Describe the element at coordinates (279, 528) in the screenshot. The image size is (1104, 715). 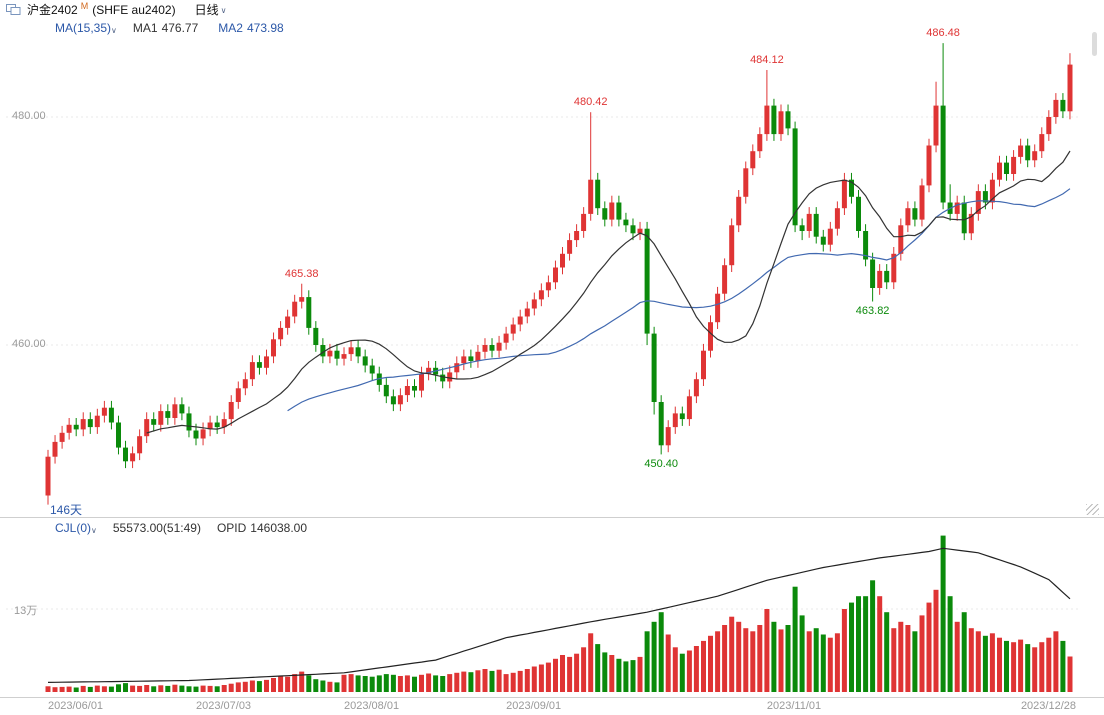
I see `opid-value: 146038.00` at that location.